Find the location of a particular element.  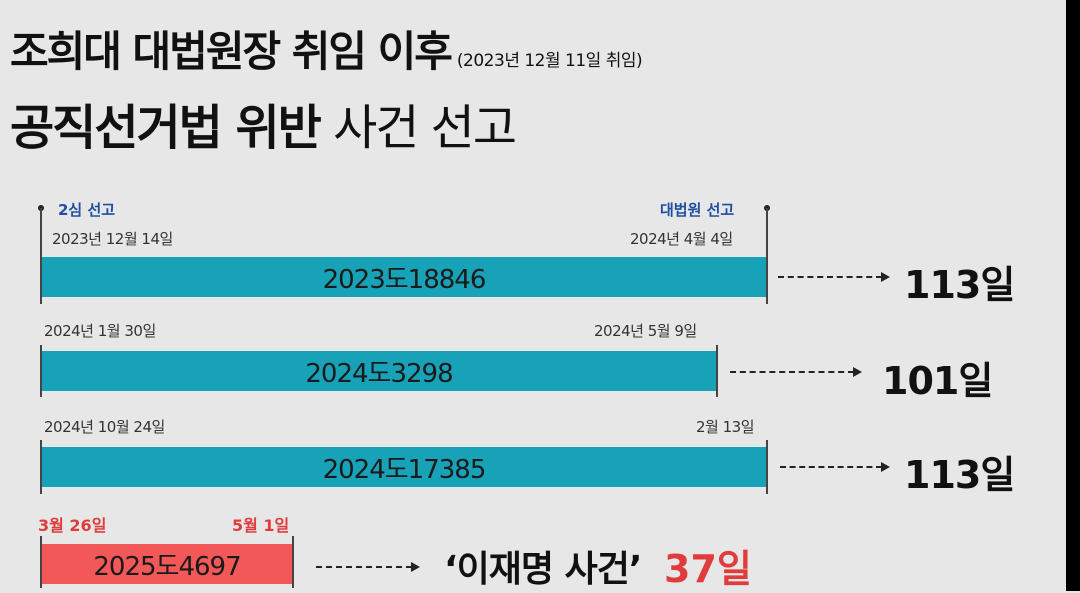

start-date: 2024년 1월 30일 is located at coordinates (100, 331).